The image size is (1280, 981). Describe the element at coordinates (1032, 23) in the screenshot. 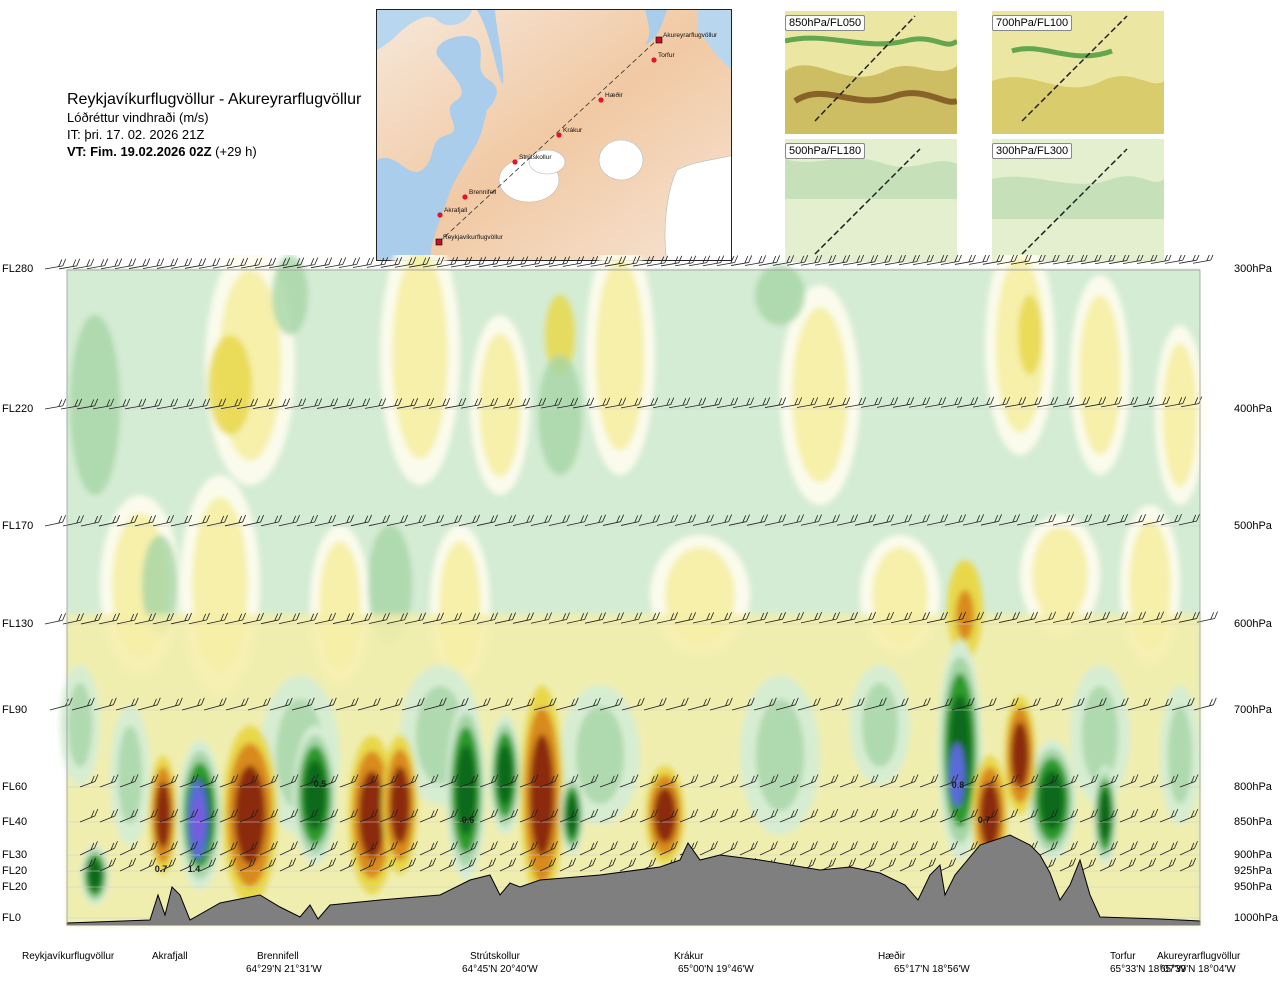

I see `minimap-700-label: 700hPa/FL100` at that location.